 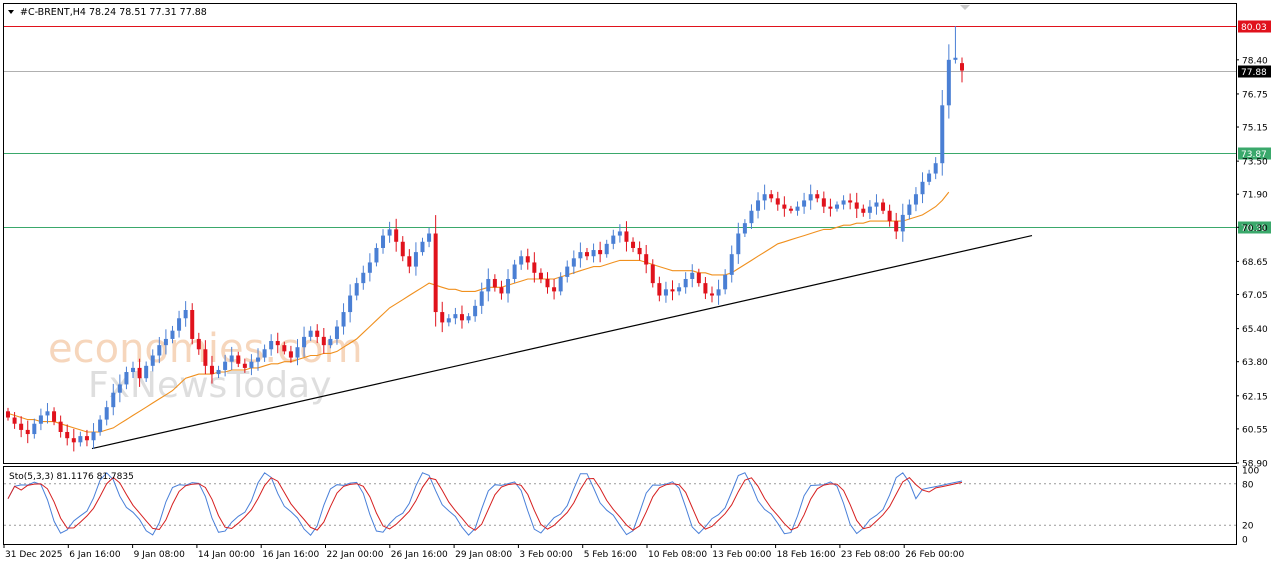 I want to click on stochastic-label: Sto(5,3,3) 81.1176 81.7835, so click(x=71, y=477).